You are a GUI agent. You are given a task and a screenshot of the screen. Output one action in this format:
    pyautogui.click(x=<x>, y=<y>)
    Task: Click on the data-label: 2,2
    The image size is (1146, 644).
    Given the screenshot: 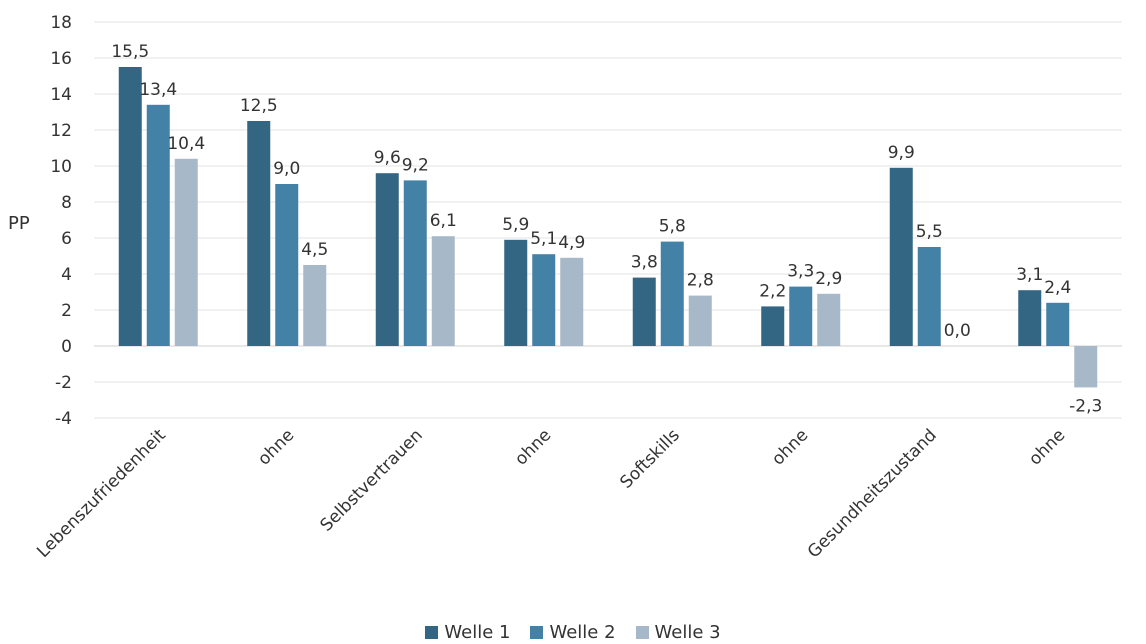 What is the action you would take?
    pyautogui.click(x=772, y=291)
    